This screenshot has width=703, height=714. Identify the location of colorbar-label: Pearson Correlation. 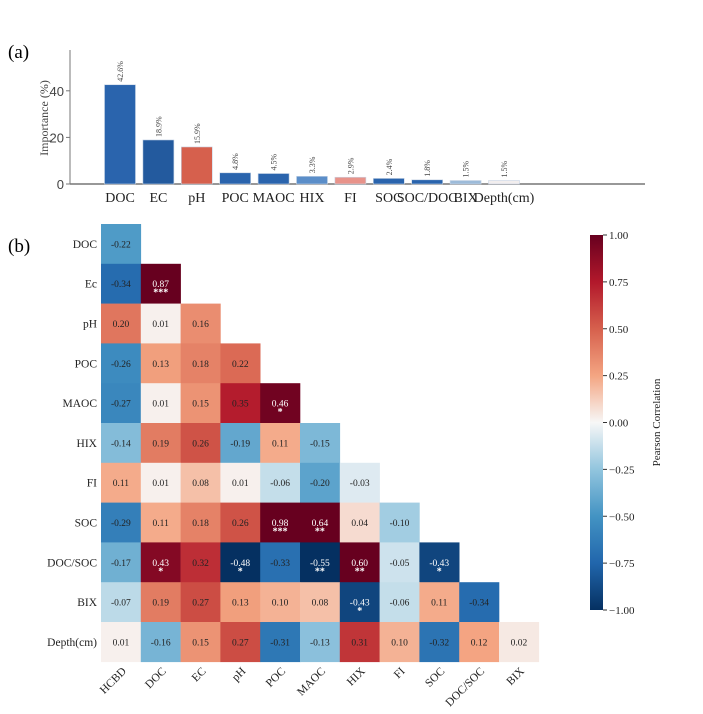
(657, 422).